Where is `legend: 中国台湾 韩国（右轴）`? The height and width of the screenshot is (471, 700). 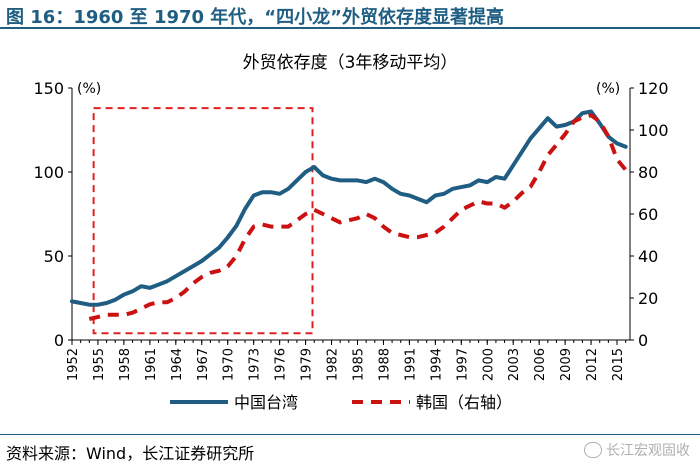
legend: 中国台湾 韩国（右轴） is located at coordinates (341, 402).